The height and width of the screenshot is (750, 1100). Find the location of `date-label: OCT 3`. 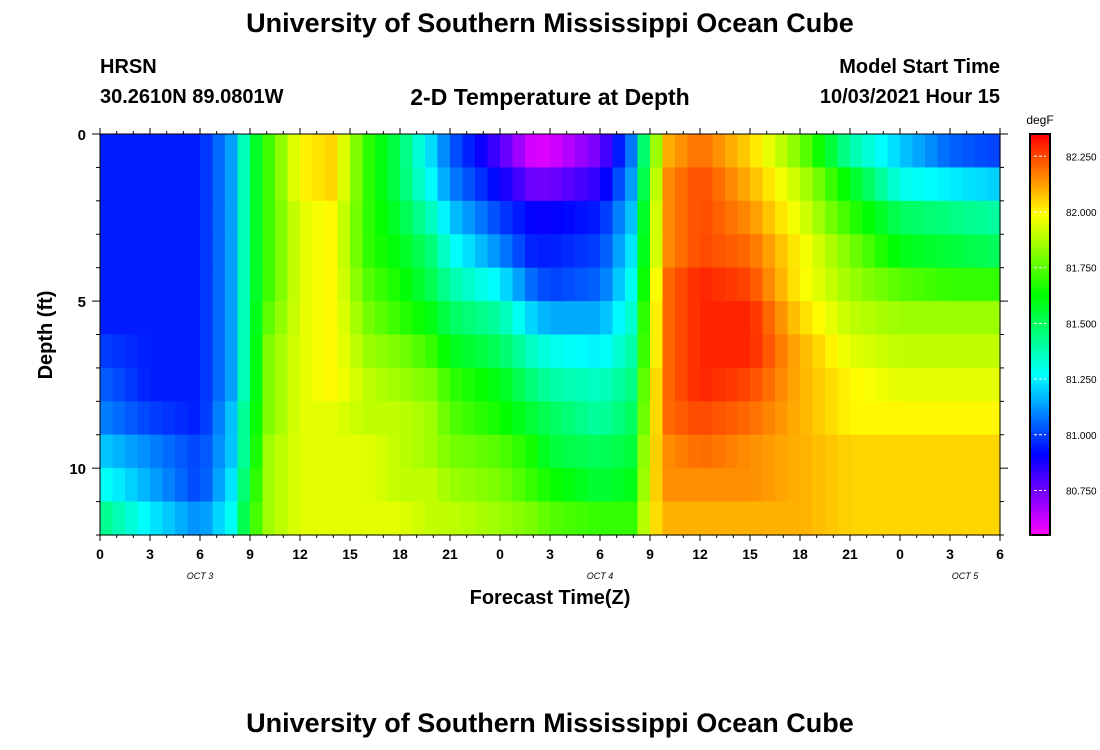

date-label: OCT 3 is located at coordinates (200, 576).